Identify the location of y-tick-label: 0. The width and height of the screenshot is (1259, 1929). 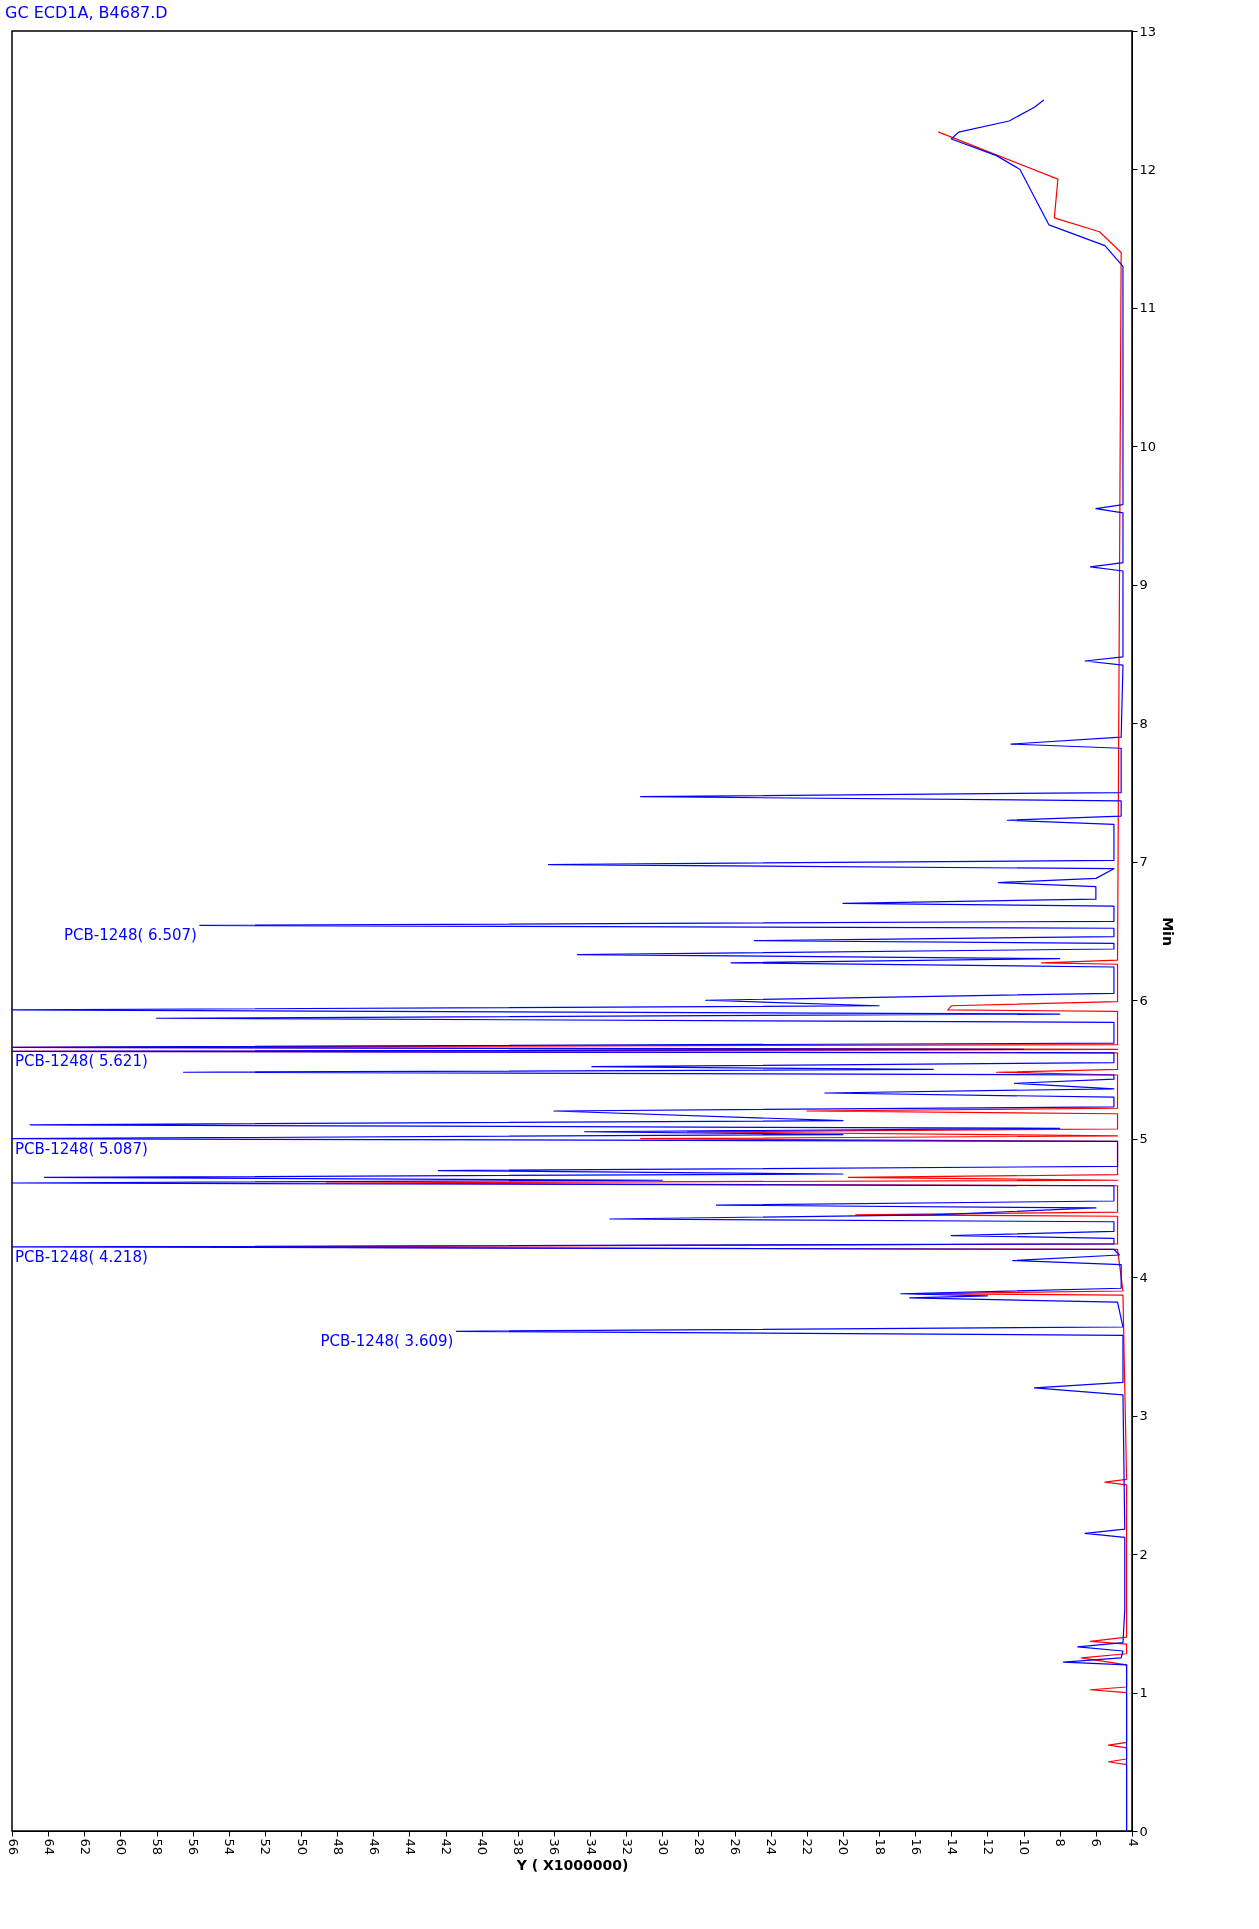
(1143, 1831).